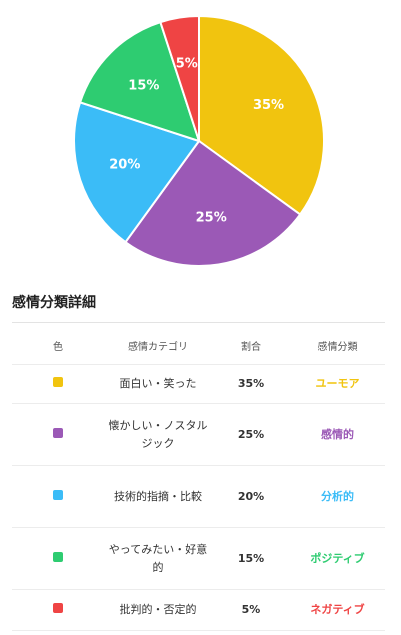 The height and width of the screenshot is (635, 401). Describe the element at coordinates (251, 610) in the screenshot. I see `percent-cell: 5%` at that location.